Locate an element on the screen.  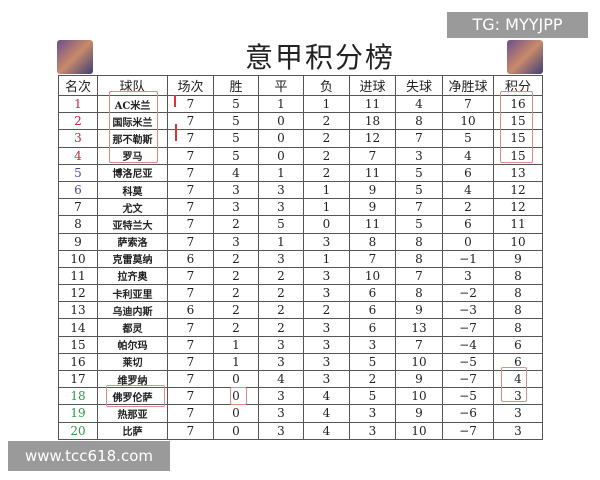
team-cell: 亚特兰大 is located at coordinates (132, 224).